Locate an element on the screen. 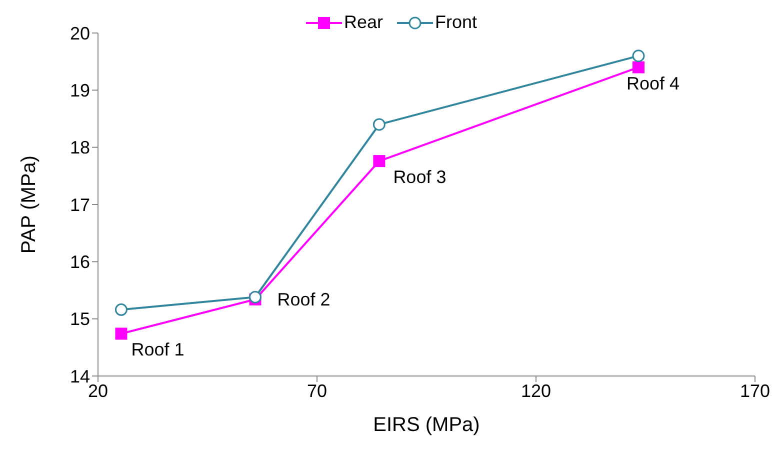  y-tick-label: 19 is located at coordinates (80, 90).